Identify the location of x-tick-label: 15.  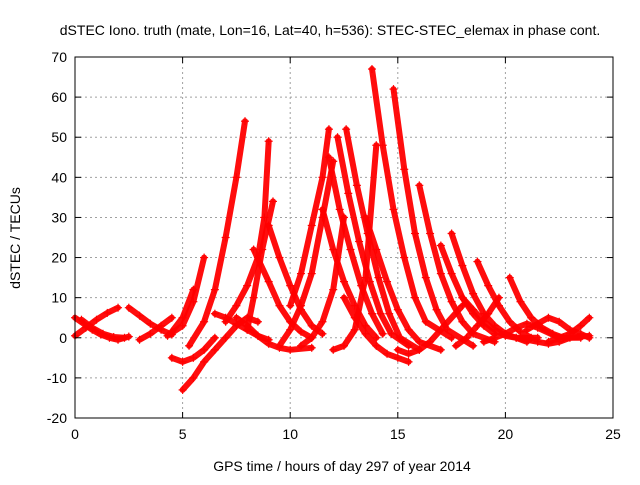
(398, 434).